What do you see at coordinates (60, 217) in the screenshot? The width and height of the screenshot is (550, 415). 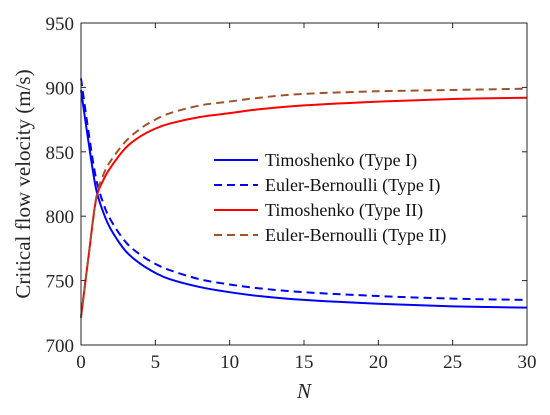 I see `y-tick-label: 800` at bounding box center [60, 217].